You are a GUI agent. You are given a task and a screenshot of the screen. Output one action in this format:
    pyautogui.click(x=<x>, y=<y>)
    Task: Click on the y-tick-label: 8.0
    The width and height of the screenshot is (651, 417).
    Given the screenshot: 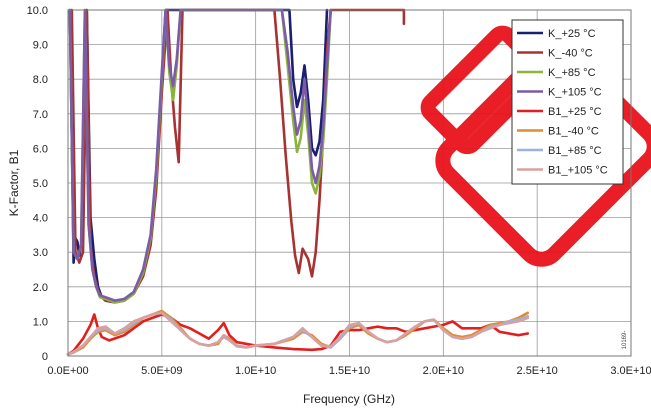 What is the action you would take?
    pyautogui.click(x=40, y=80)
    